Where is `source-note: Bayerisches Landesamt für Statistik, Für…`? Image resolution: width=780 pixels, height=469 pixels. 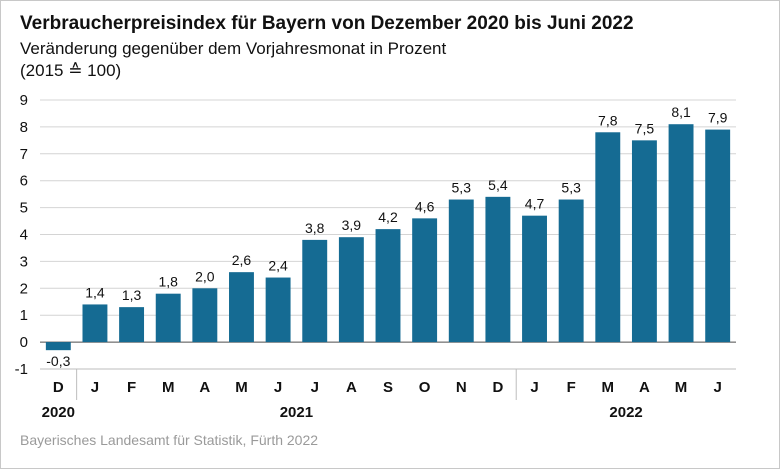 source-note: Bayerisches Landesamt für Statistik, Für… is located at coordinates (169, 440).